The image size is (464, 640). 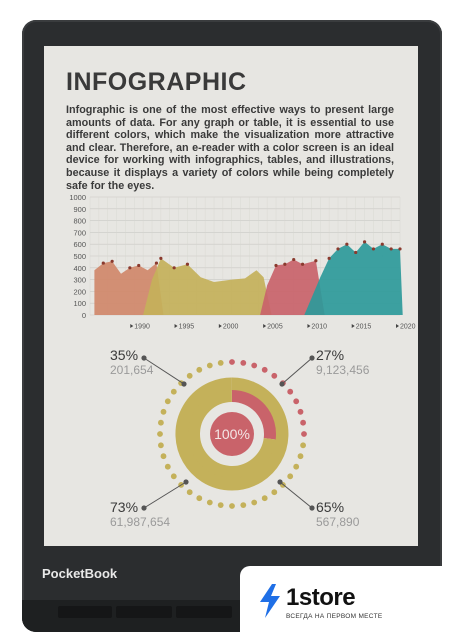 I want to click on y-axis-ticks: 0 100 200 300 400 500 600 700 800 900 1000, so click(x=77, y=256).